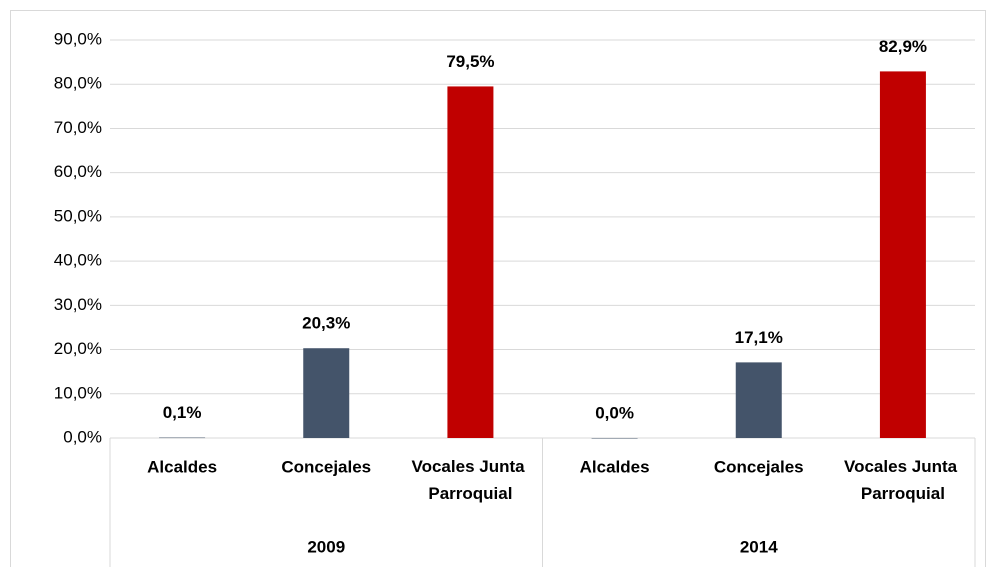 This screenshot has width=996, height=567. What do you see at coordinates (78, 127) in the screenshot?
I see `y-tick-label: 70,0%` at bounding box center [78, 127].